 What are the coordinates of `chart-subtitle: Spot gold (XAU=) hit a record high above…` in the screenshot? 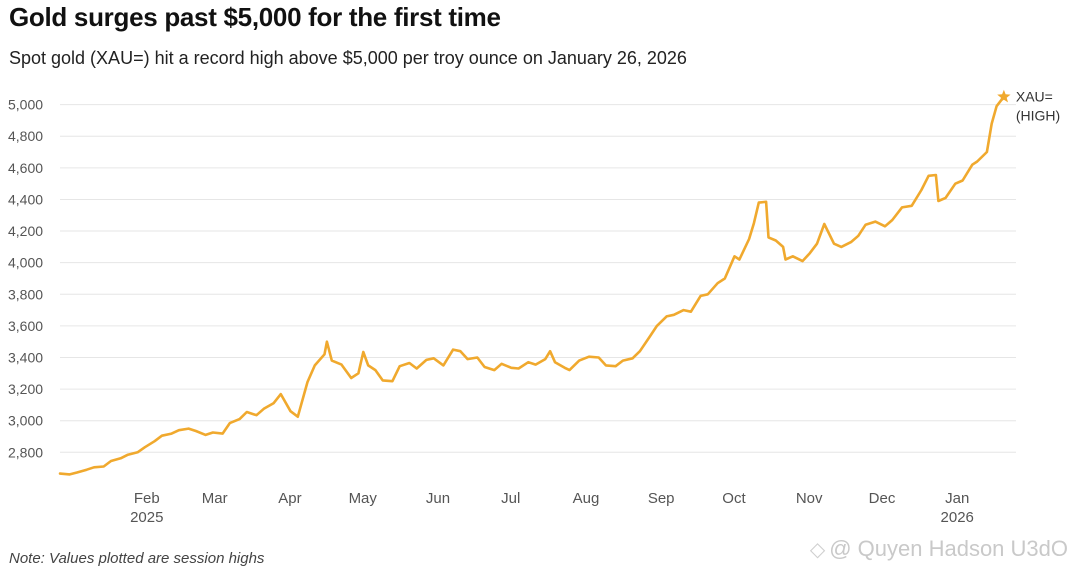 It's located at (348, 58).